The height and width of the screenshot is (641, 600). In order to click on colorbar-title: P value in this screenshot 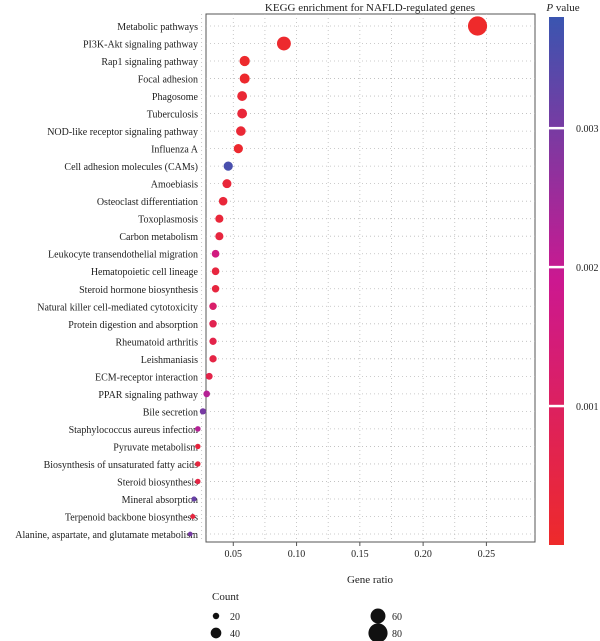, I will do `click(562, 8)`.